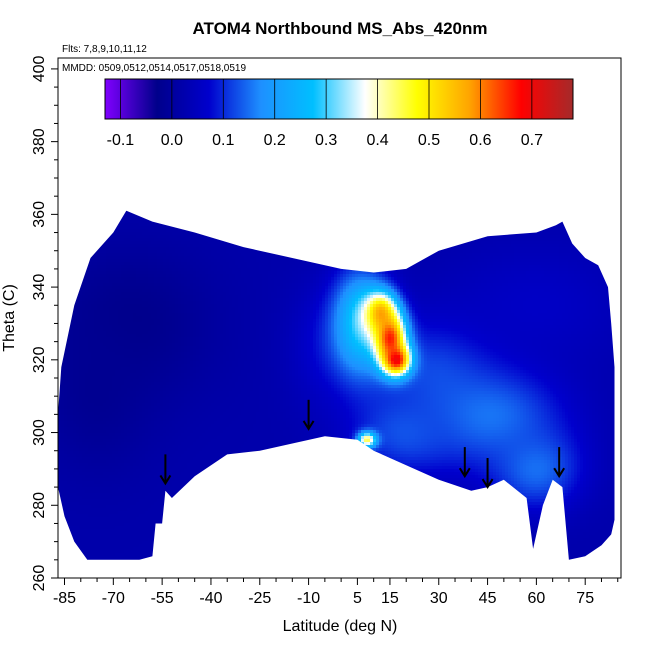 The image size is (650, 650). I want to click on x-tick-label: -70, so click(113, 598).